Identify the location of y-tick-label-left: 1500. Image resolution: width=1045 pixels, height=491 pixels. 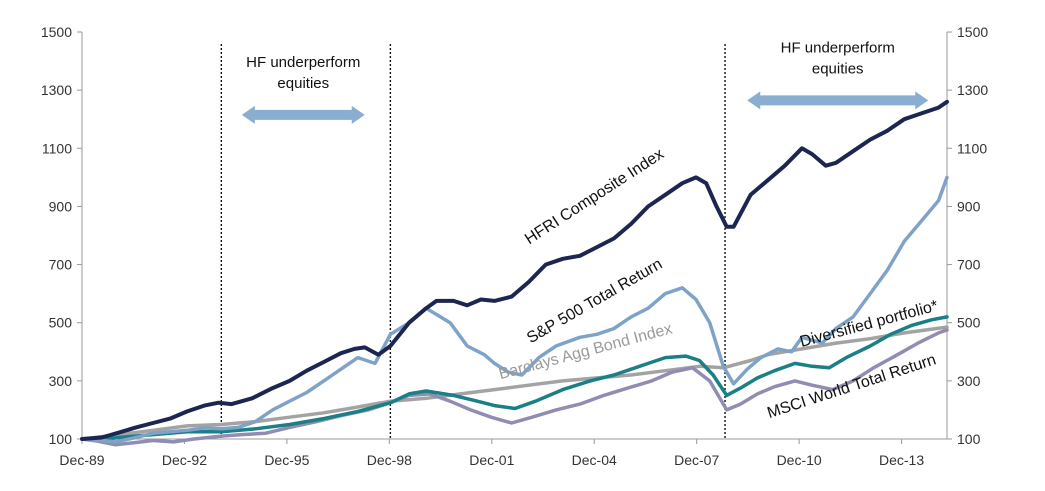
(56, 32).